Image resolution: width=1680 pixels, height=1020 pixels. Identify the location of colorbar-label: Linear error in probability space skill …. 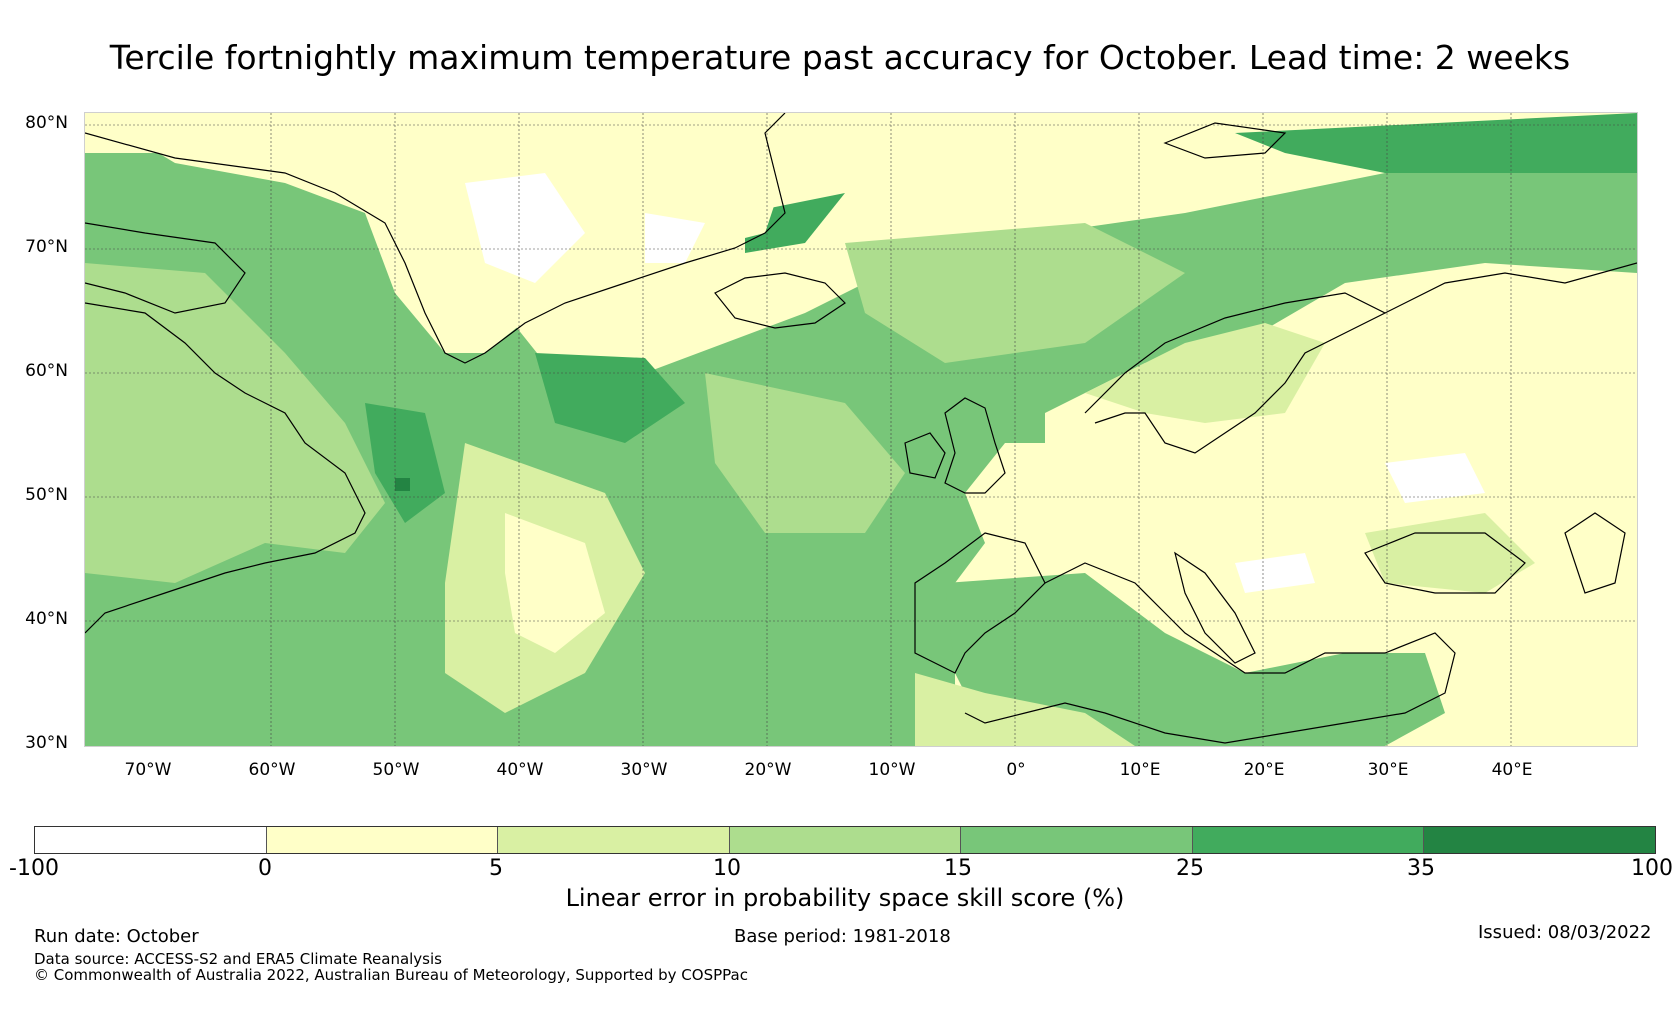
(845, 898).